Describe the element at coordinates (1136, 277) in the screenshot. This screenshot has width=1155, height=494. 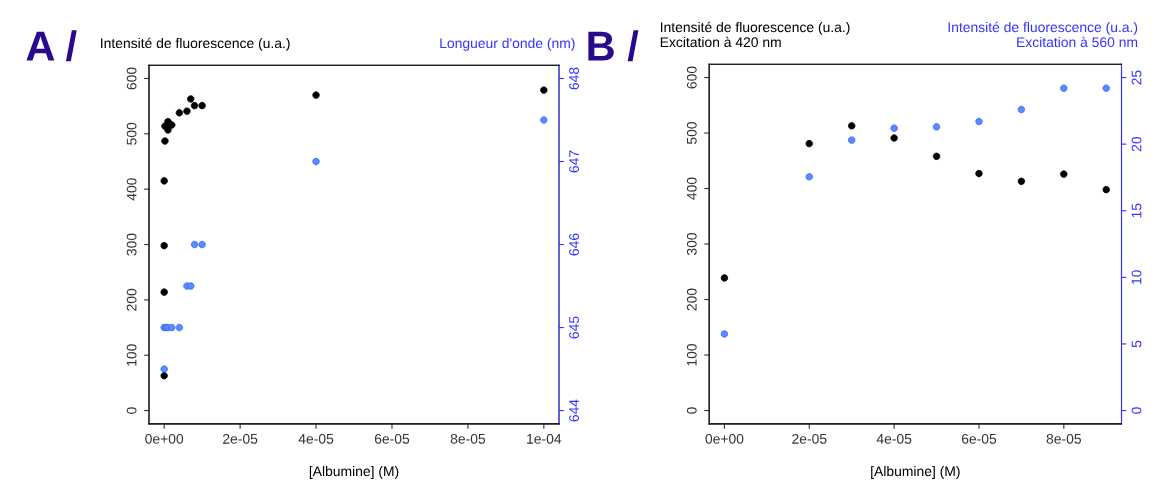
I see `y2-tick-label: 10` at that location.